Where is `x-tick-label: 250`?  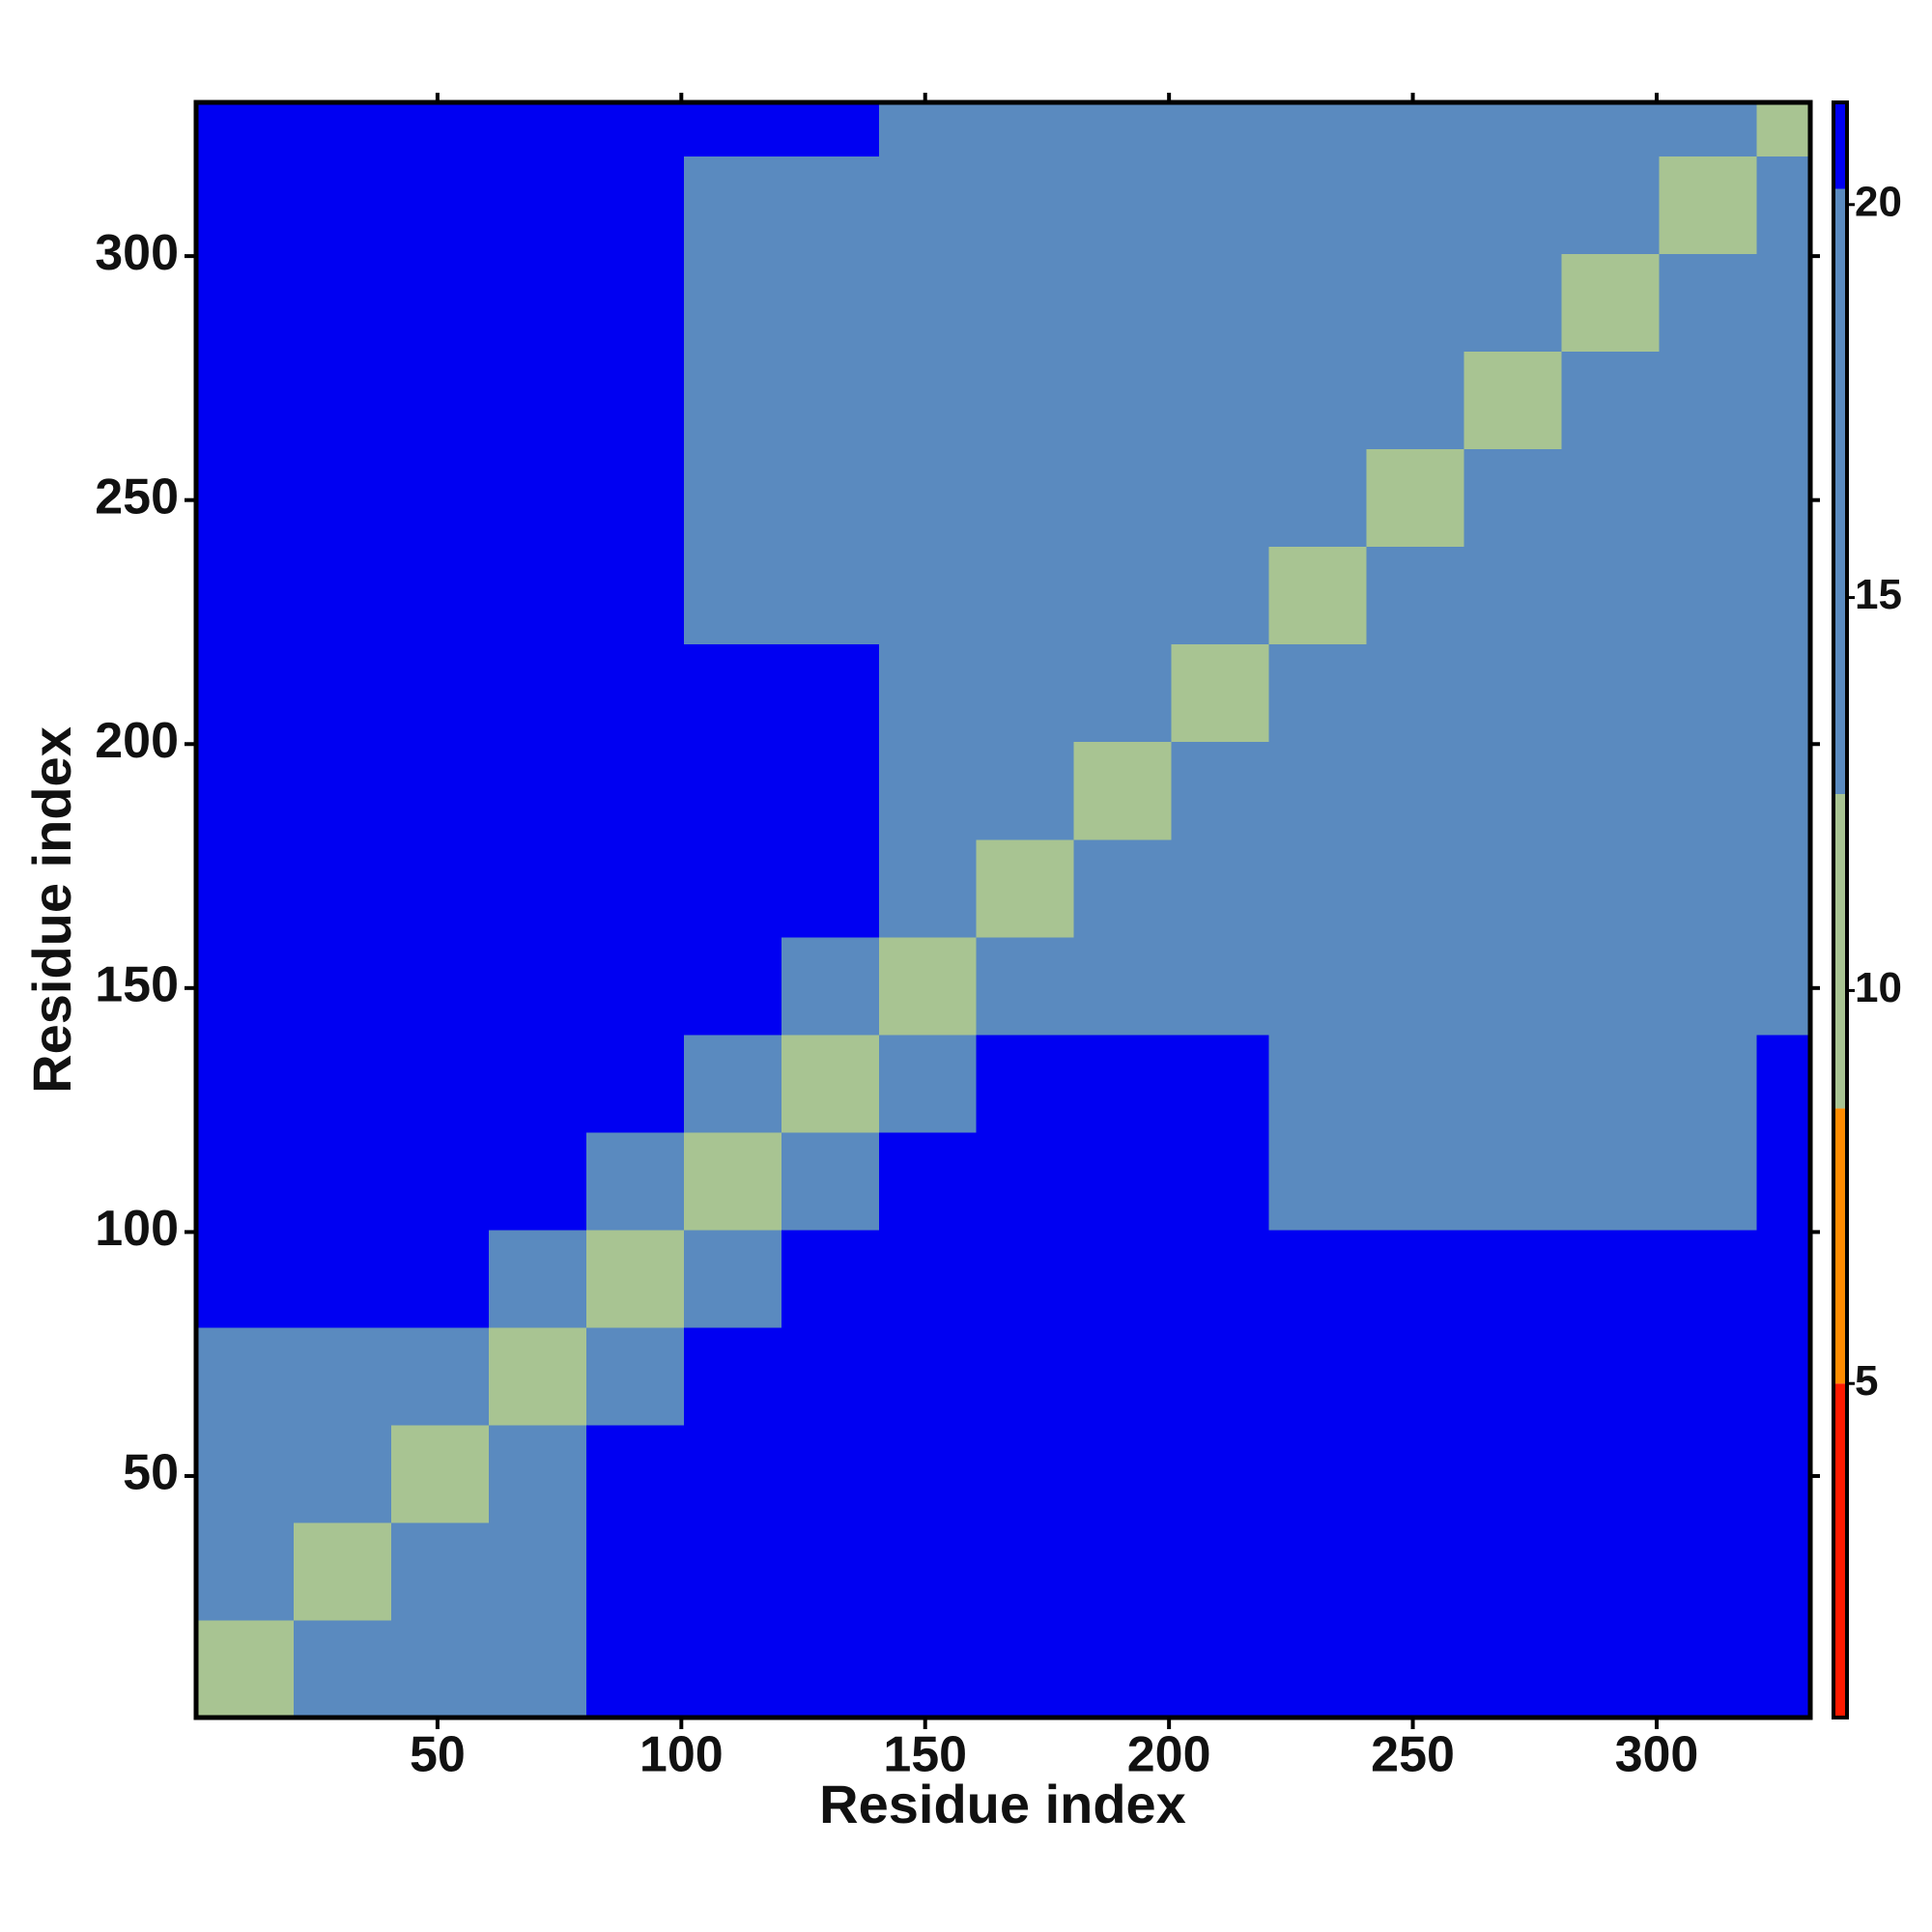 x-tick-label: 250 is located at coordinates (1413, 1755).